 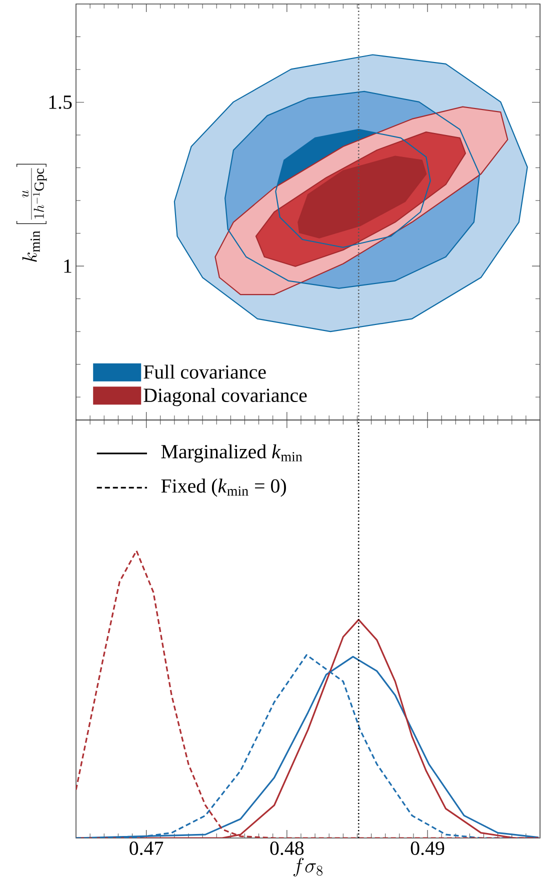 What do you see at coordinates (231, 453) in the screenshot?
I see `text: Marginalized k$_{min}$` at bounding box center [231, 453].